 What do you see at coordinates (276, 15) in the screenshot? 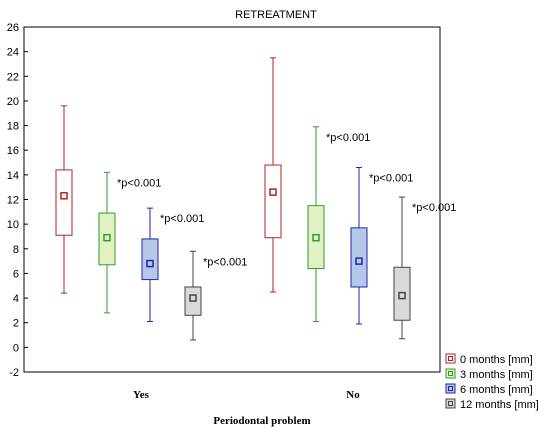
I see `chart-title: RETREATMENT` at bounding box center [276, 15].